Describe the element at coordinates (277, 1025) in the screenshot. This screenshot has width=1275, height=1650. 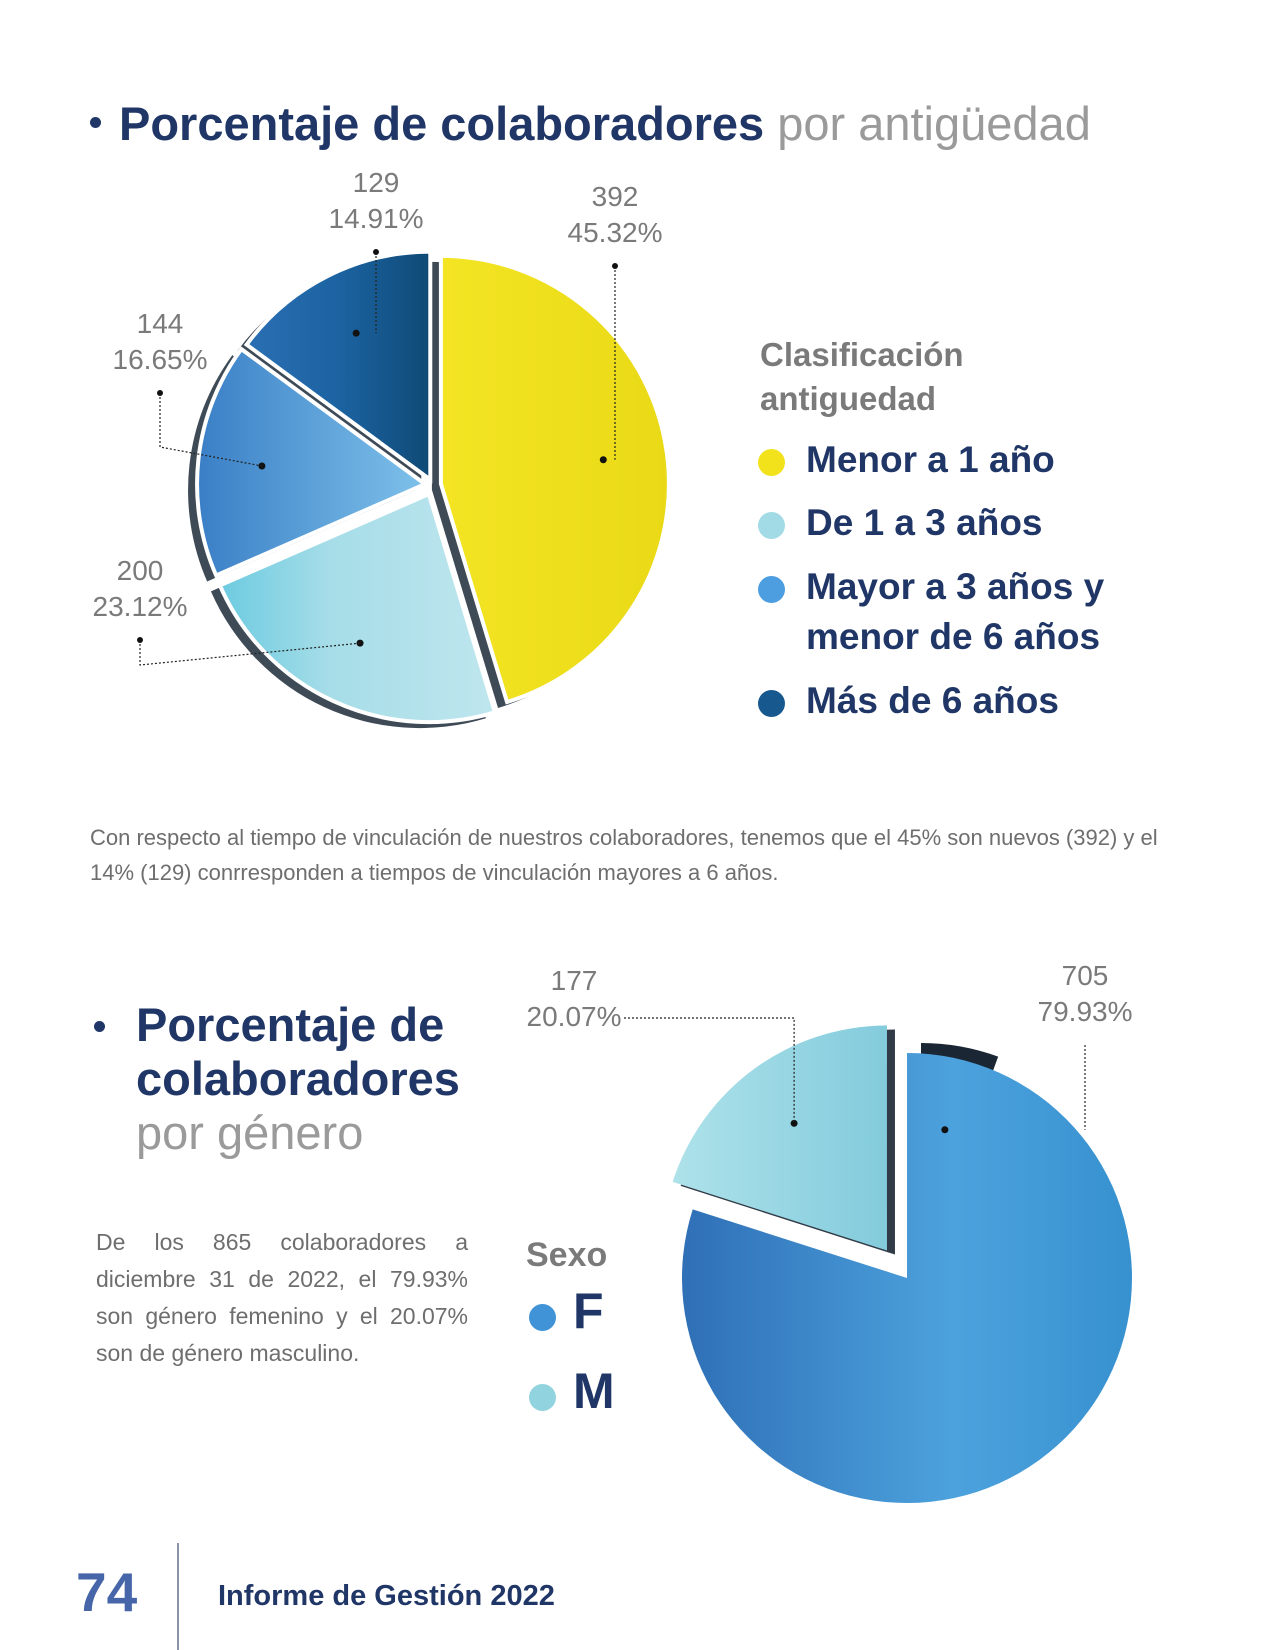
I see `section2-title-line1: Porcentaje de` at that location.